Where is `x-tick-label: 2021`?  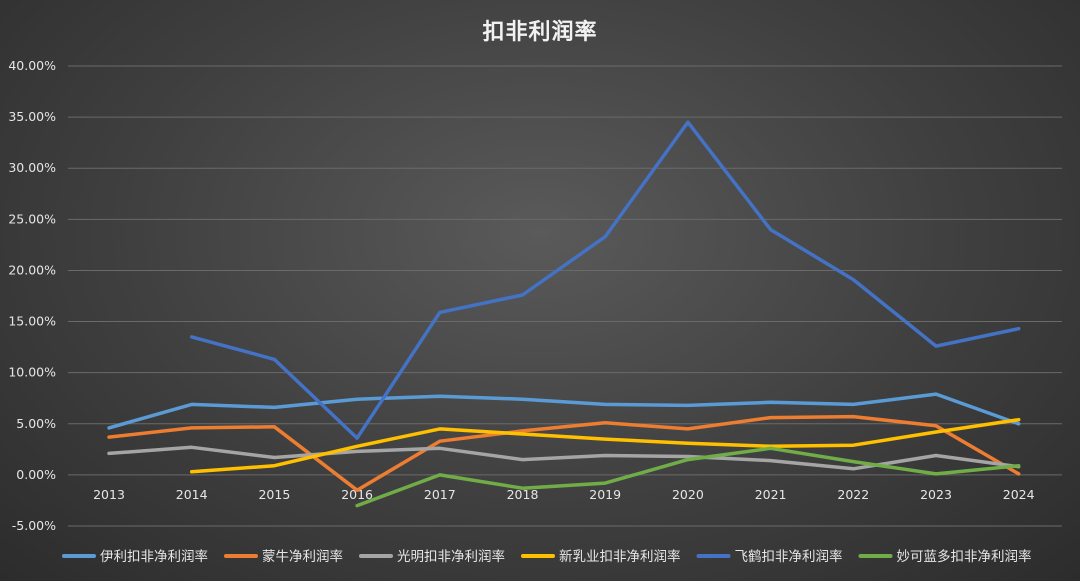
x-tick-label: 2021 is located at coordinates (771, 494).